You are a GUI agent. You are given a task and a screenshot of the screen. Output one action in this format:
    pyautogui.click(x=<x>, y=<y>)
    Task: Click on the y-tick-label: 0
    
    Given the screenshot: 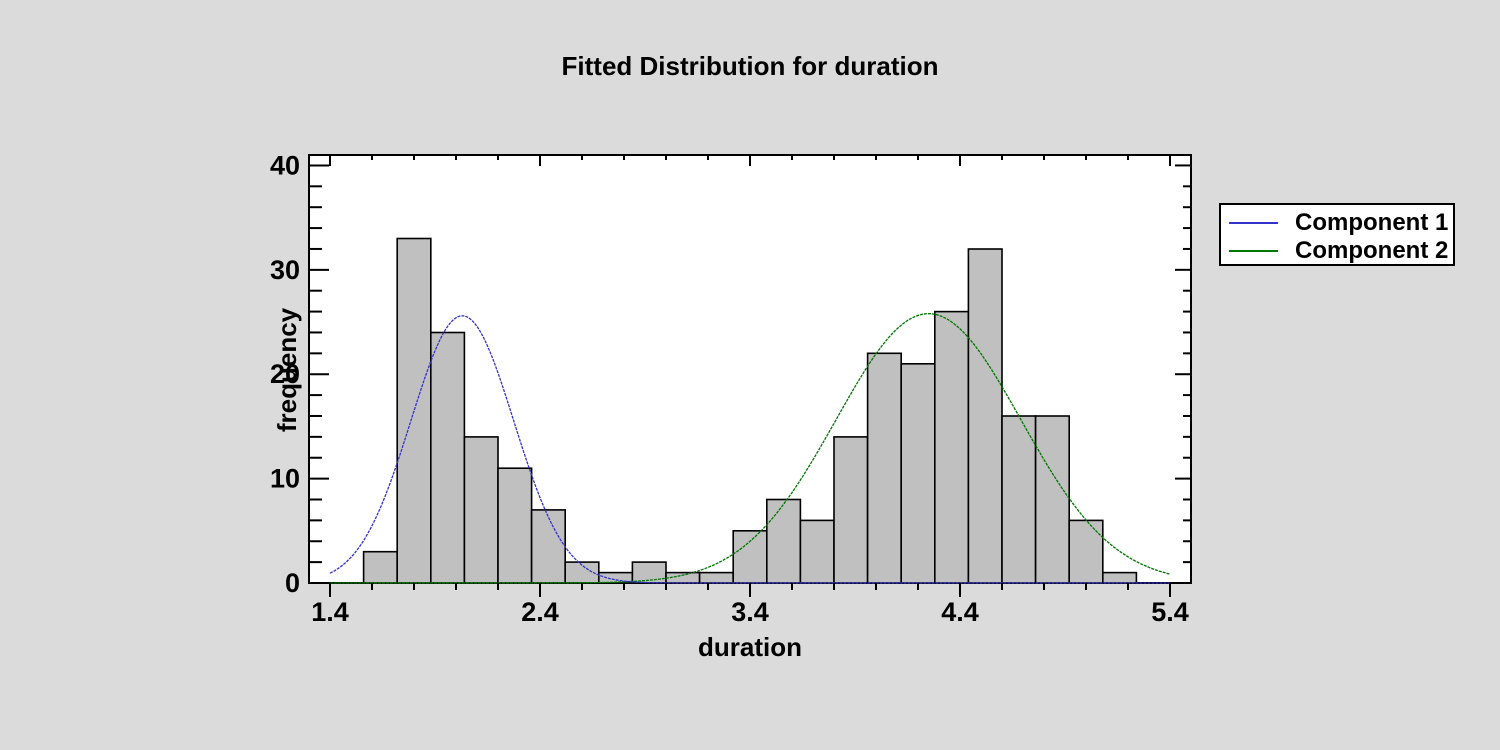 What is the action you would take?
    pyautogui.click(x=292, y=583)
    